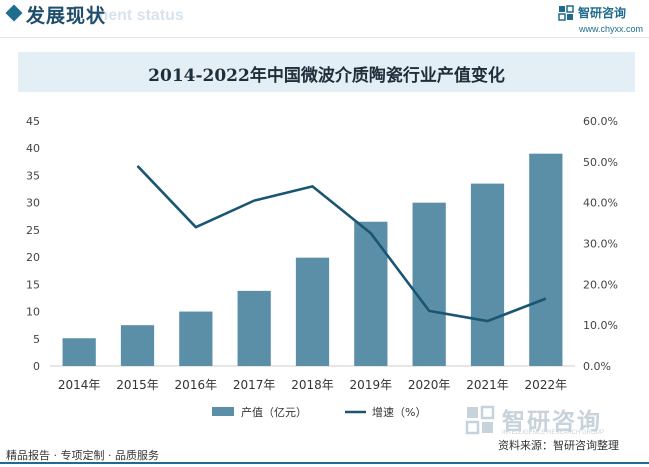  What do you see at coordinates (82, 455) in the screenshot?
I see `footer-tagline: 精品报告 · 专项定制 · 品质服务` at bounding box center [82, 455].